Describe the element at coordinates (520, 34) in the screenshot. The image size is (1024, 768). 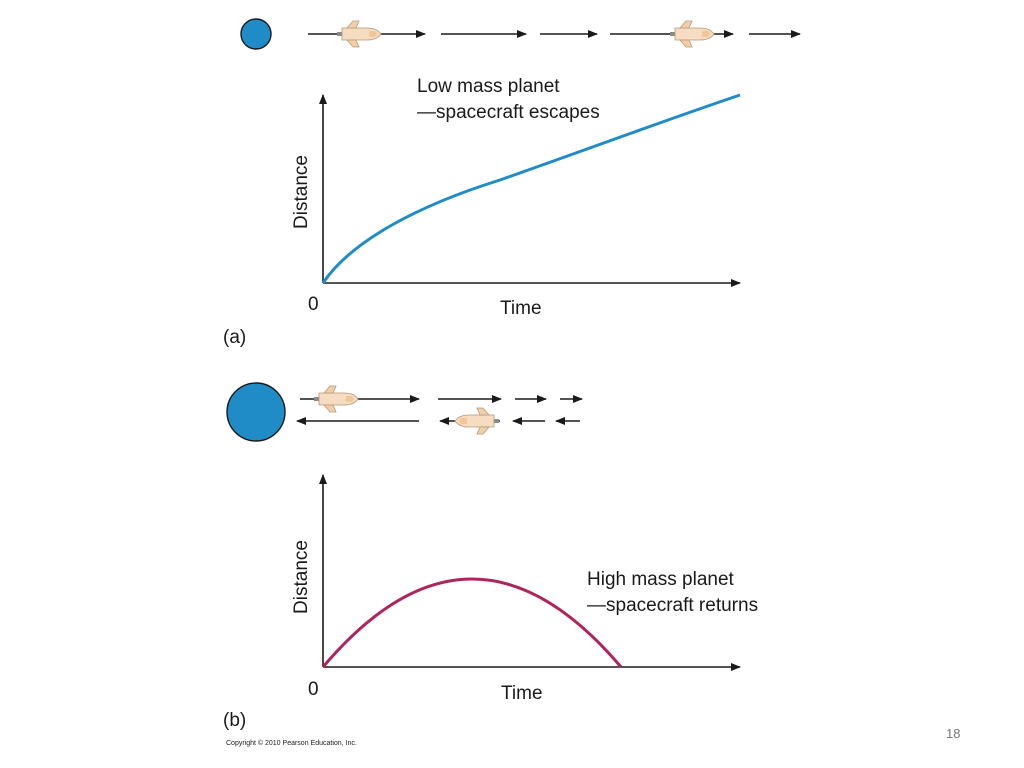
I see `panel-a-illustration` at that location.